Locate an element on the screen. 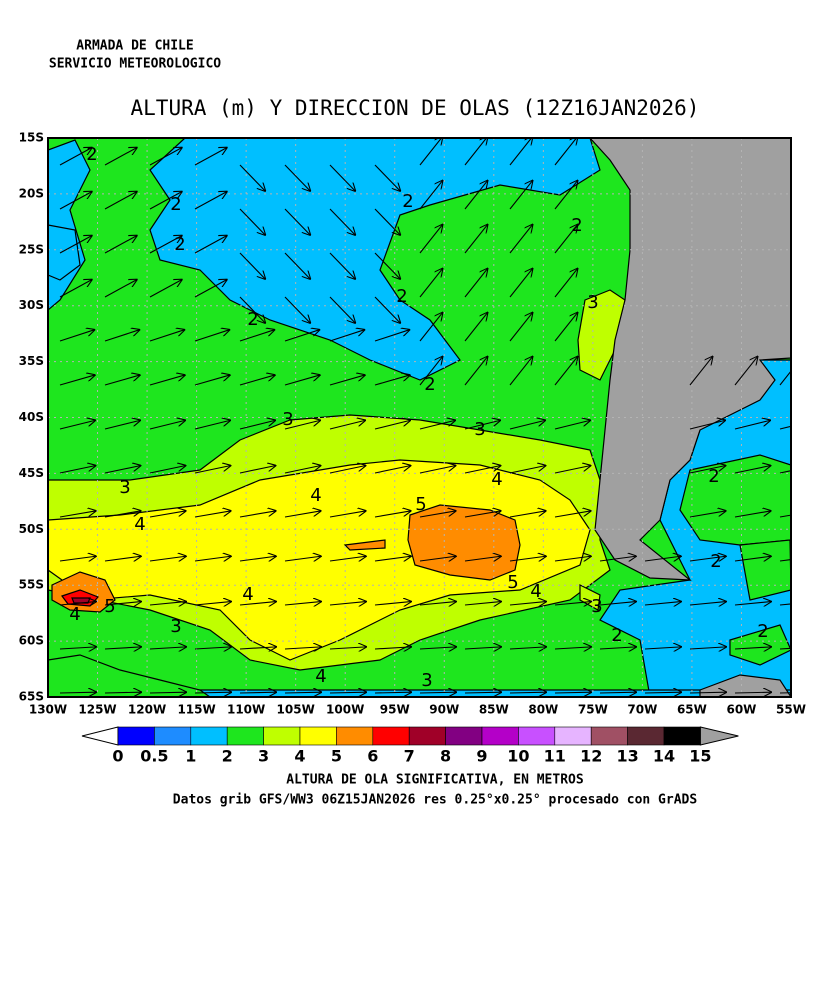 This screenshot has height=999, width=820. colorbar-tick-label: 9 is located at coordinates (481, 756).